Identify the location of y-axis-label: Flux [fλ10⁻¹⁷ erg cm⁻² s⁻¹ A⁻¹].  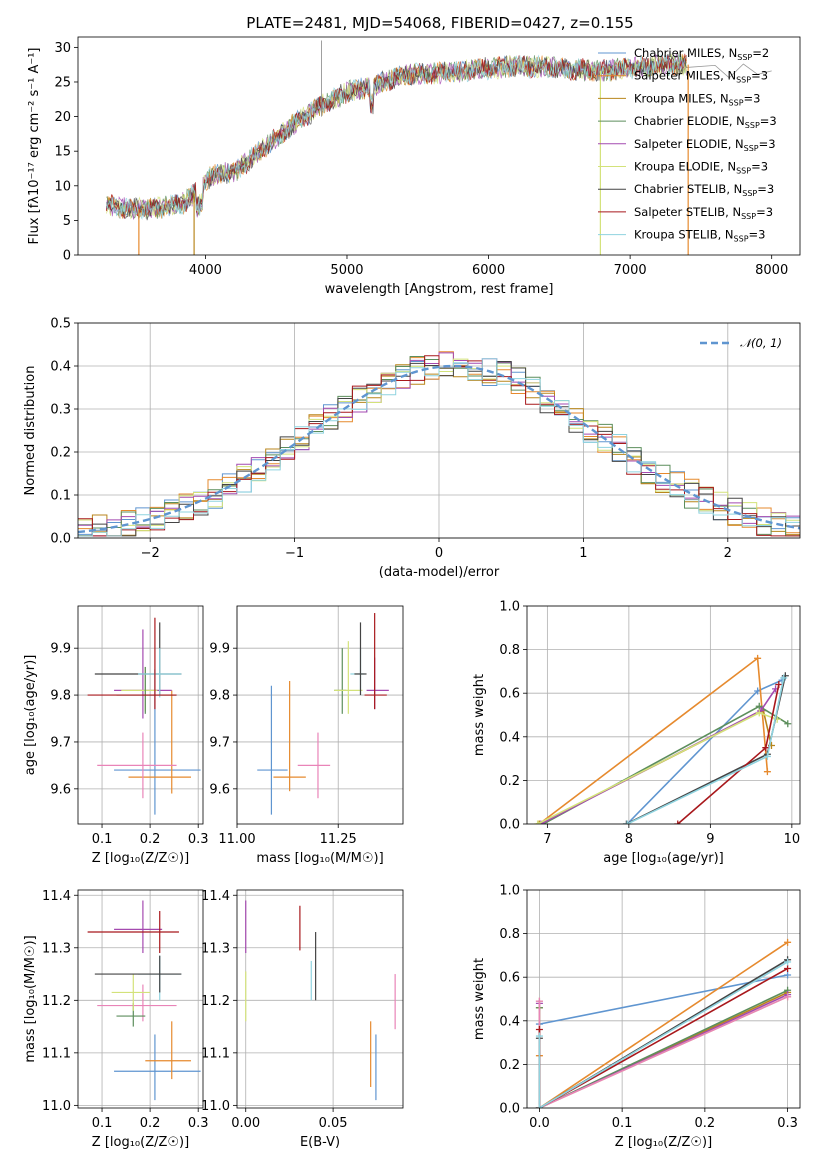
(34, 146).